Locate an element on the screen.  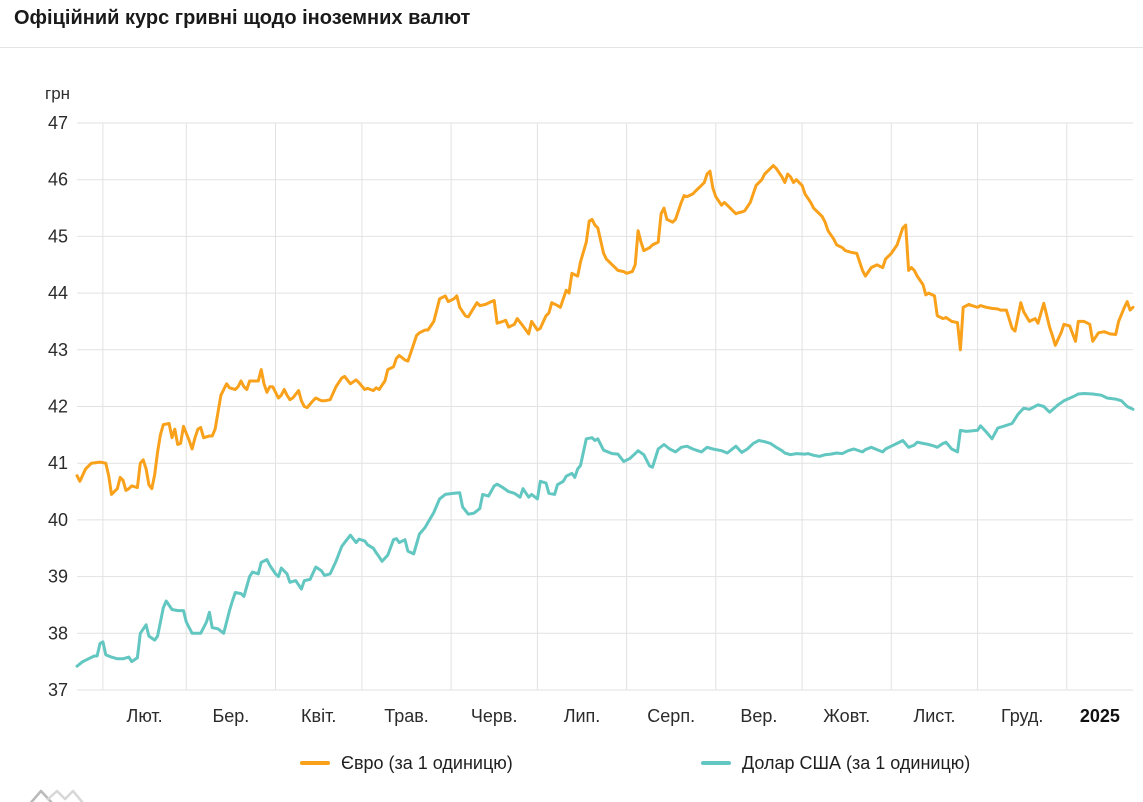
x-month-label: Лют. is located at coordinates (145, 716).